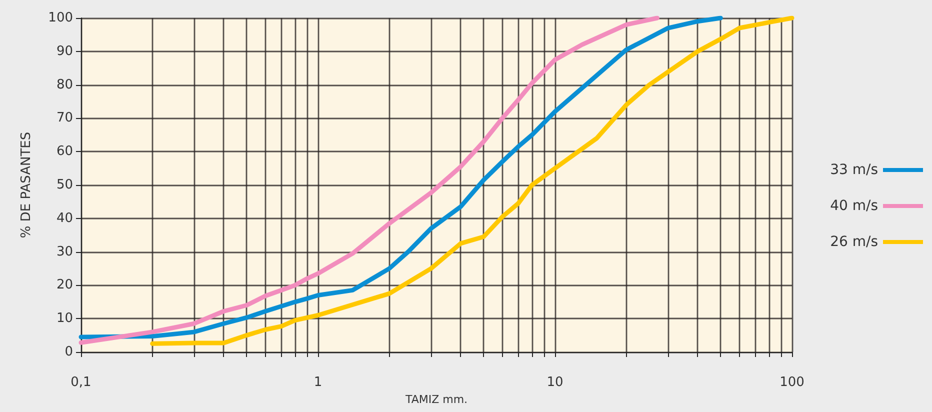 The image size is (932, 412). Describe the element at coordinates (792, 382) in the screenshot. I see `x-tick-label: 100` at that location.